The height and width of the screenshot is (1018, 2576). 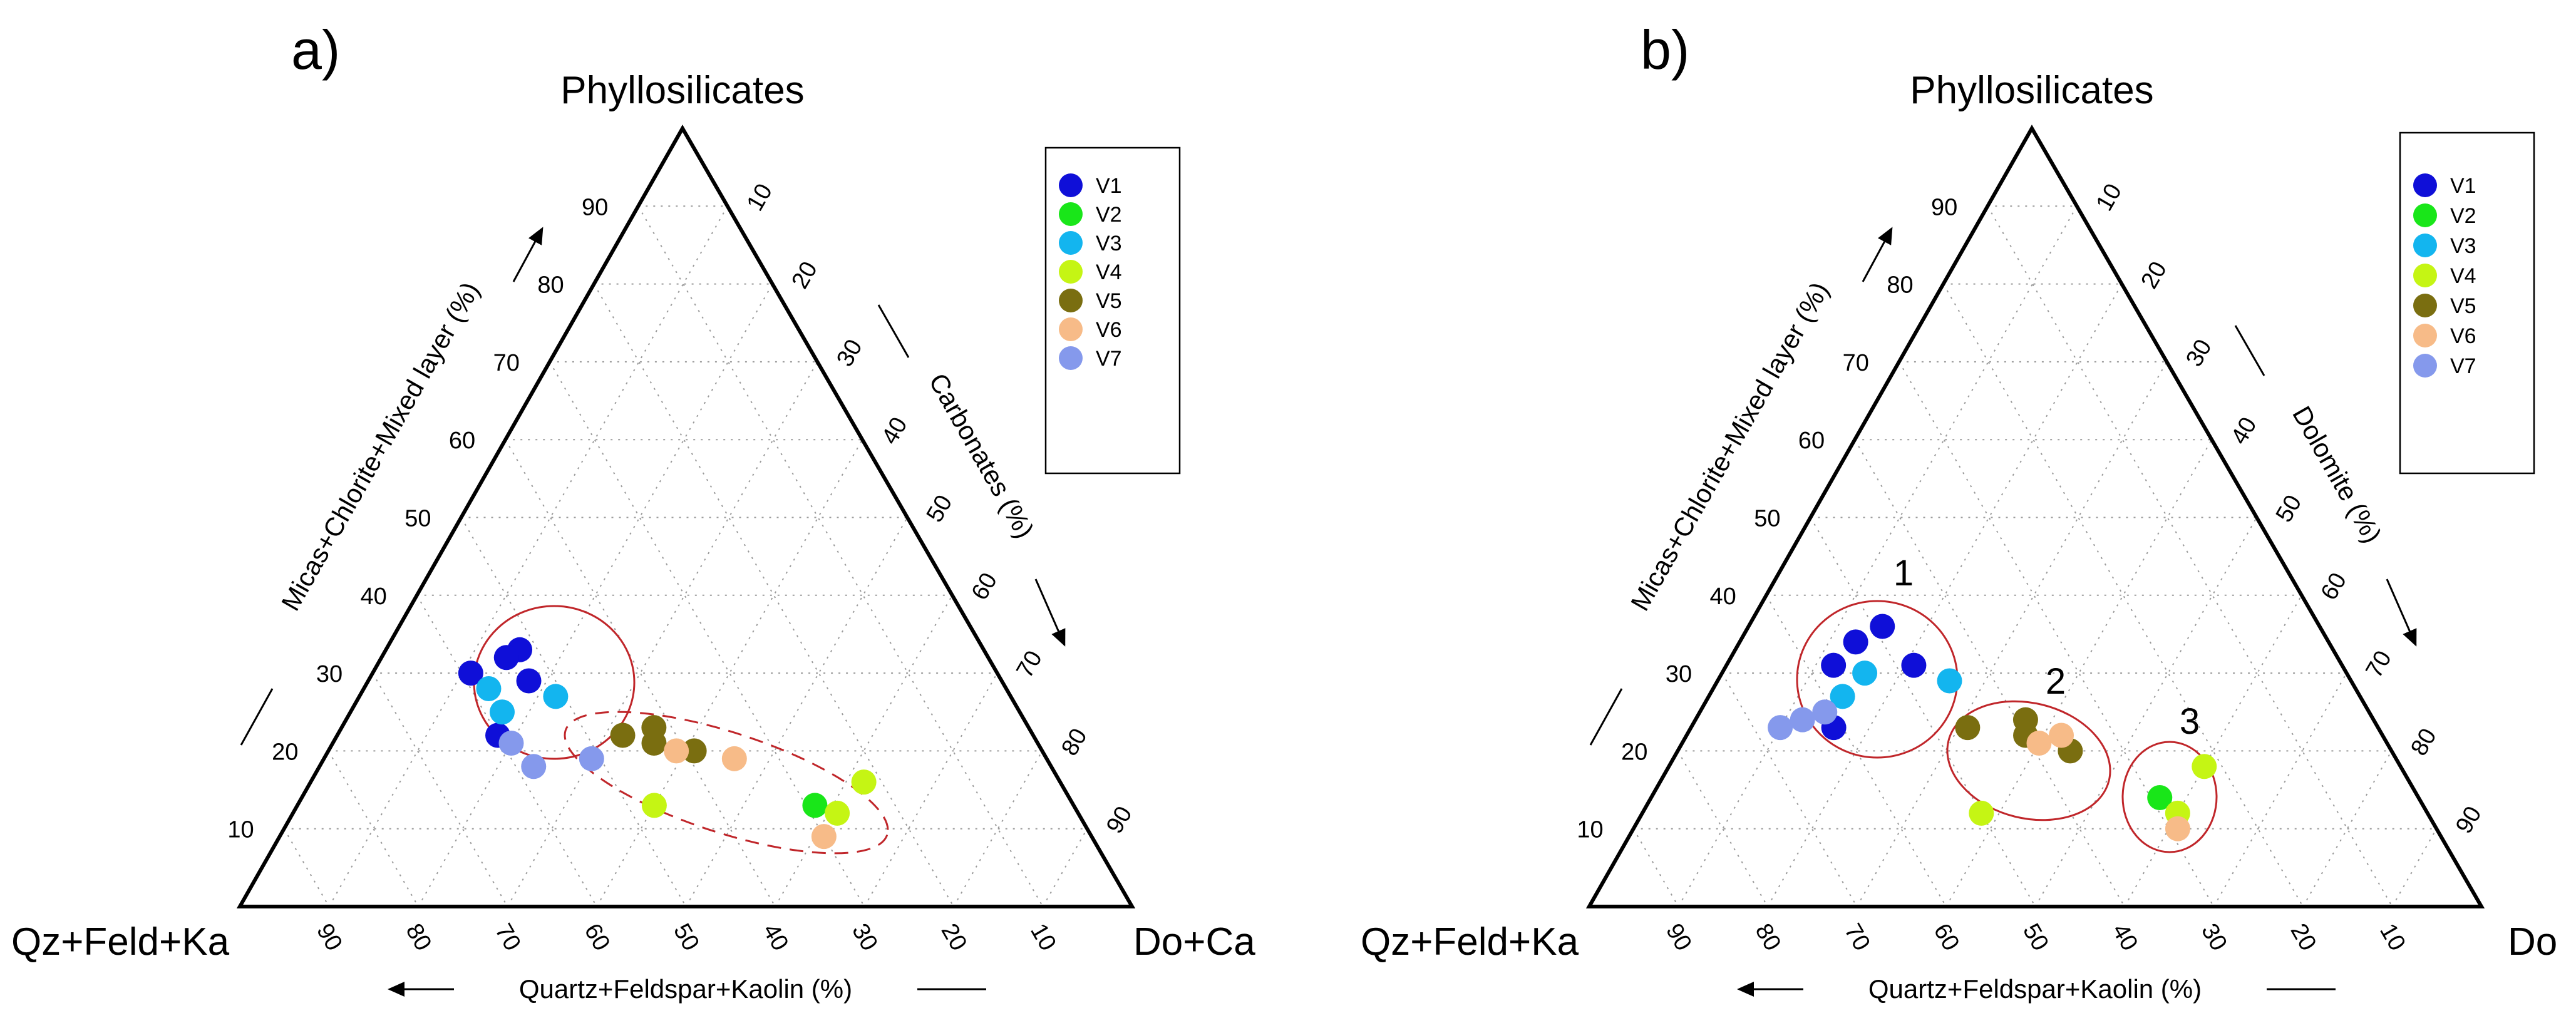 What do you see at coordinates (1723, 597) in the screenshot?
I see `tick-label-left: 40` at bounding box center [1723, 597].